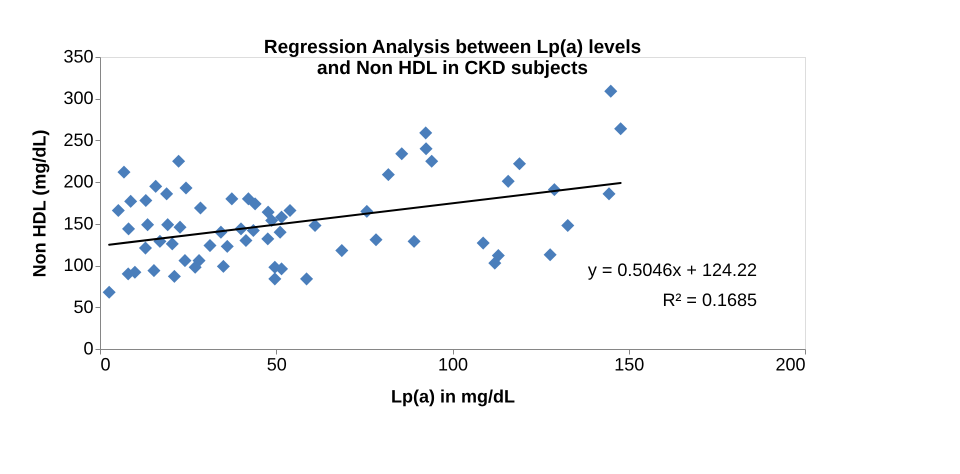 The height and width of the screenshot is (474, 960). Describe the element at coordinates (78, 182) in the screenshot. I see `y-tick-label: 200` at that location.